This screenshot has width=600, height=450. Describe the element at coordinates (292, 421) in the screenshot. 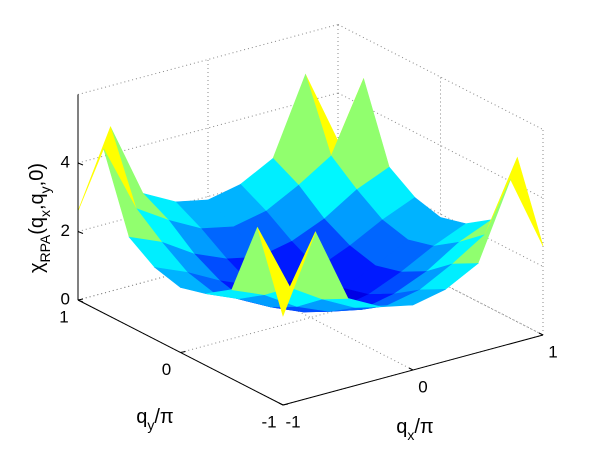

I see `x-tick-label: -1` at that location.